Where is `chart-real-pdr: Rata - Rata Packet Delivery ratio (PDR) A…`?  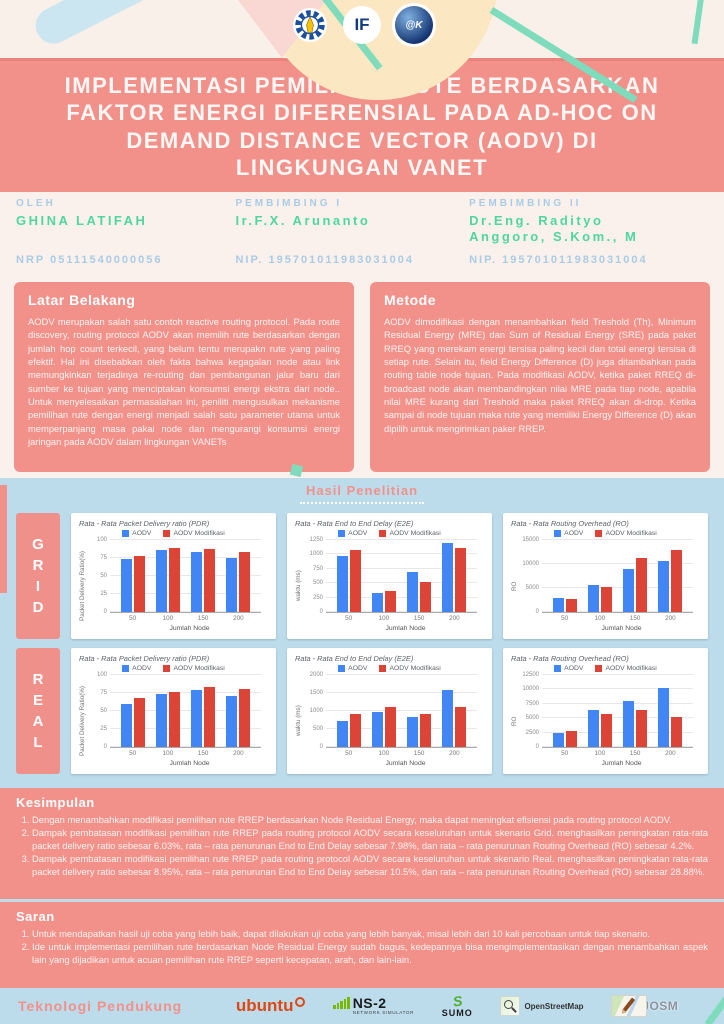 chart-real-pdr: Rata - Rata Packet Delivery ratio (PDR) A… is located at coordinates (173, 711).